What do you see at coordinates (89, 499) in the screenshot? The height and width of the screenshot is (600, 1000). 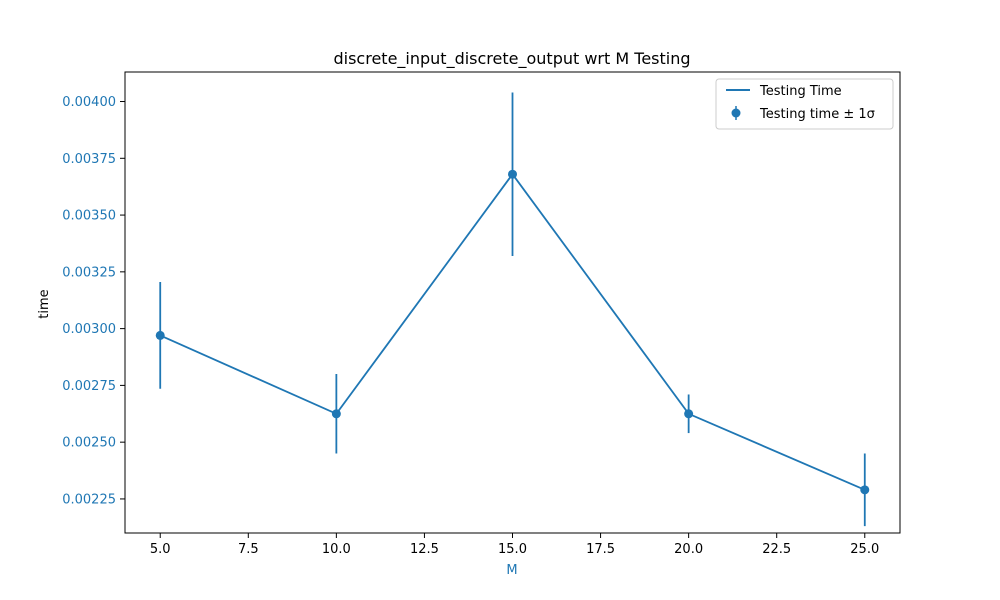 I see `y-tick-label: 0.00225` at bounding box center [89, 499].